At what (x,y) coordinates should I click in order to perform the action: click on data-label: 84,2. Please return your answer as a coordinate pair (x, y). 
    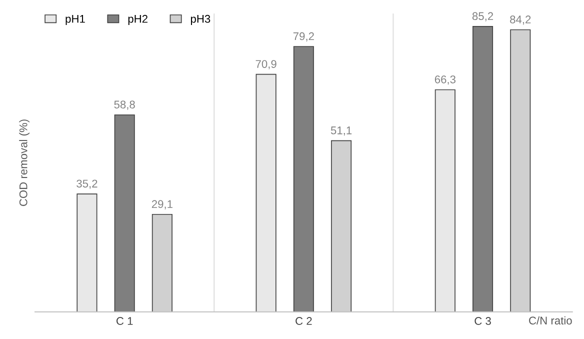
    Looking at the image, I should click on (520, 20).